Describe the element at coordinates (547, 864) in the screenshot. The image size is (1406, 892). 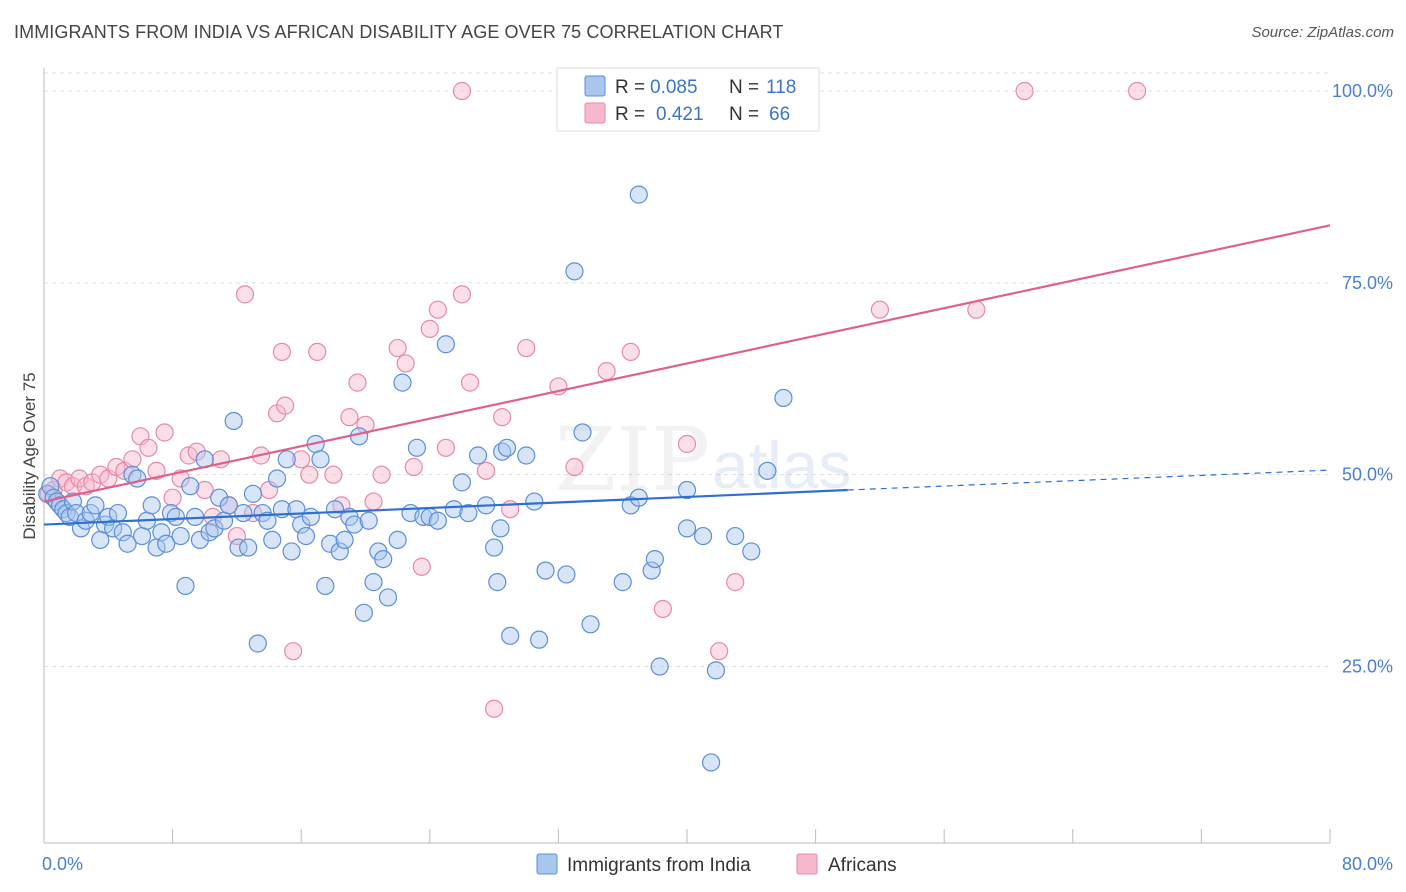
I see `bottom-legend-swatch-blue` at that location.